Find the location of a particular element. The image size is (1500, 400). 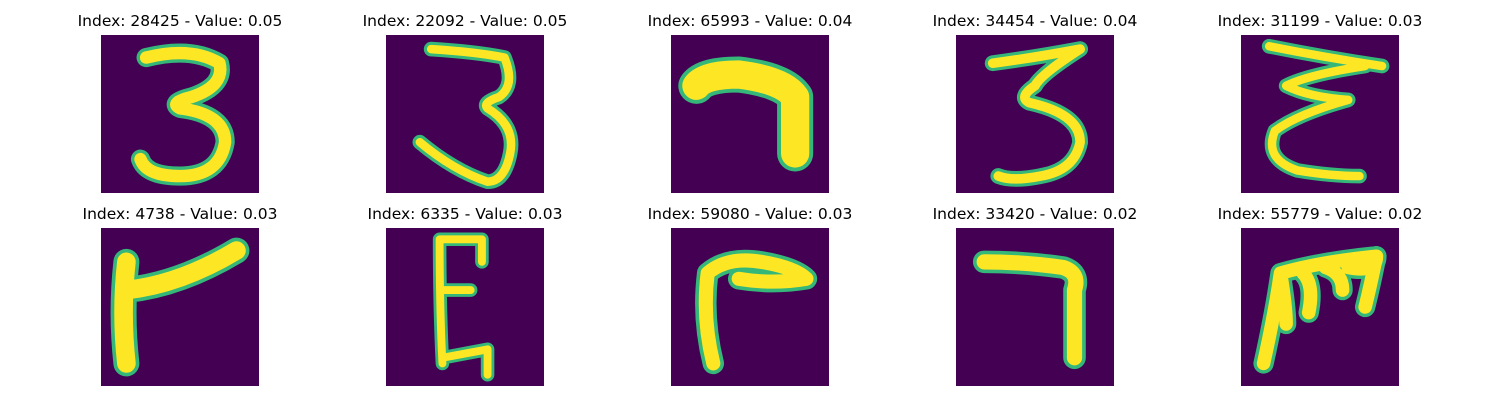

panel-title: Index: 6335 - Value: 0.03 is located at coordinates (465, 214).